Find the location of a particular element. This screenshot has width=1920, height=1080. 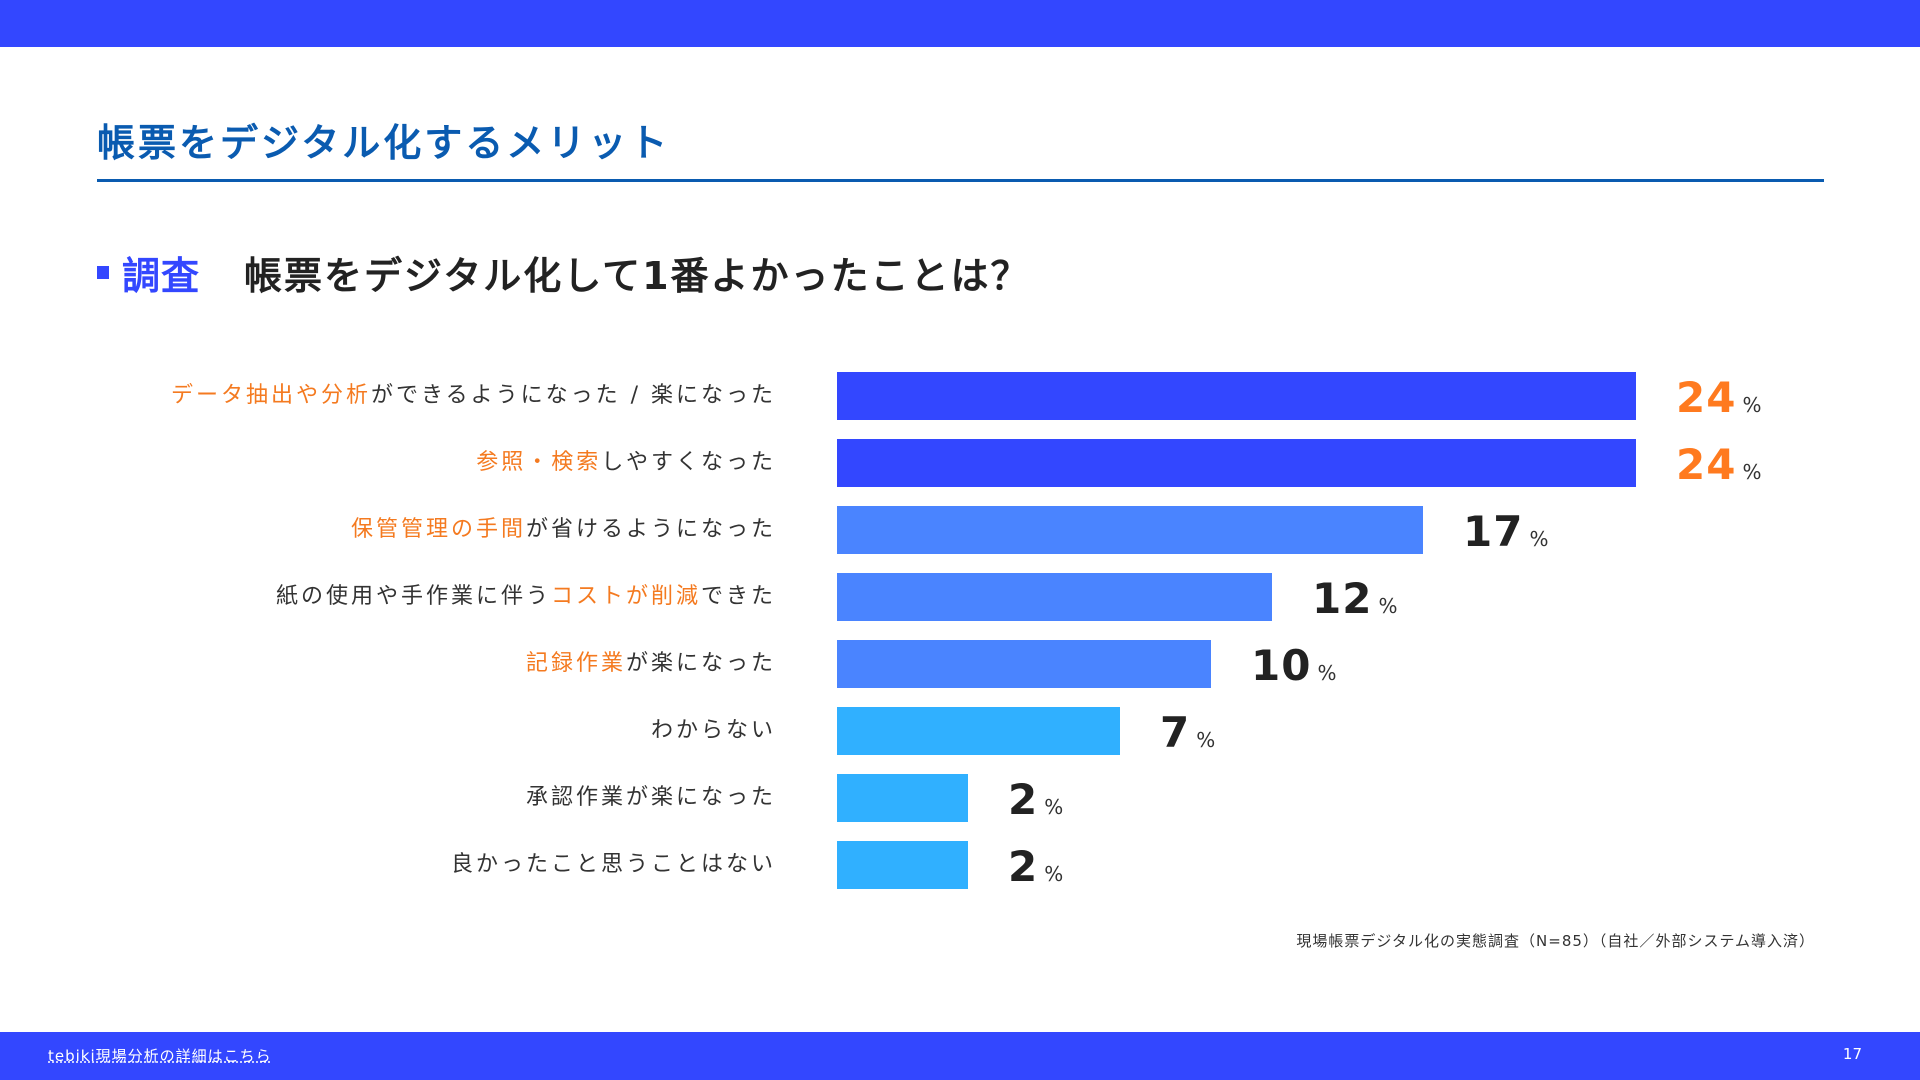

value-number: 17 is located at coordinates (1493, 531).